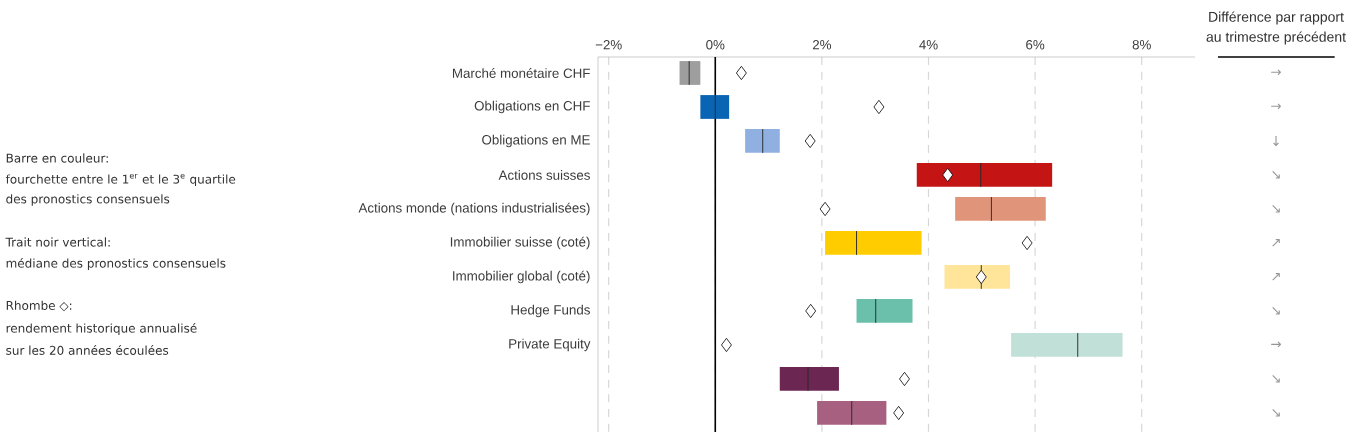 The height and width of the screenshot is (432, 1352). I want to click on text: rendement historique annualisé, so click(101, 329).